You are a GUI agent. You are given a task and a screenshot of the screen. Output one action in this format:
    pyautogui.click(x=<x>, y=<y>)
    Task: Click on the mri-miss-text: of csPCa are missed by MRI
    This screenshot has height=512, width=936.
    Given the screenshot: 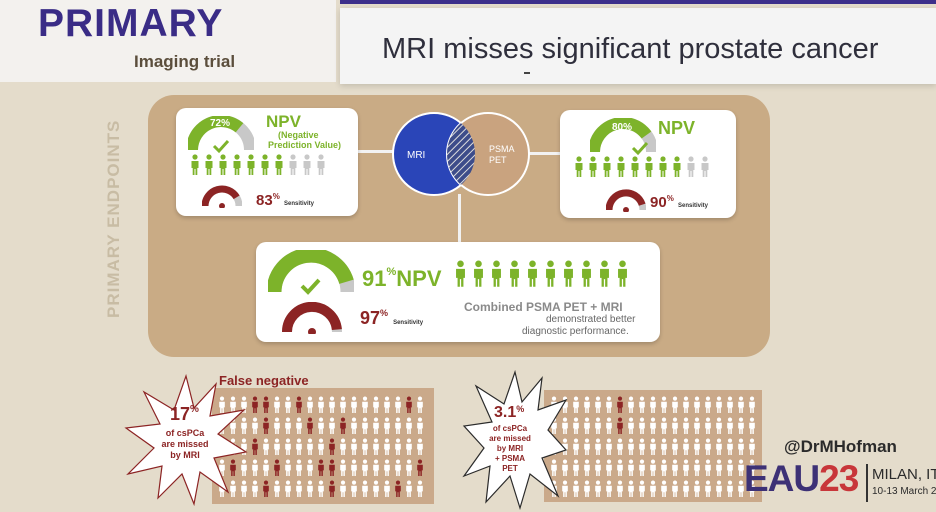 What is the action you would take?
    pyautogui.click(x=185, y=444)
    